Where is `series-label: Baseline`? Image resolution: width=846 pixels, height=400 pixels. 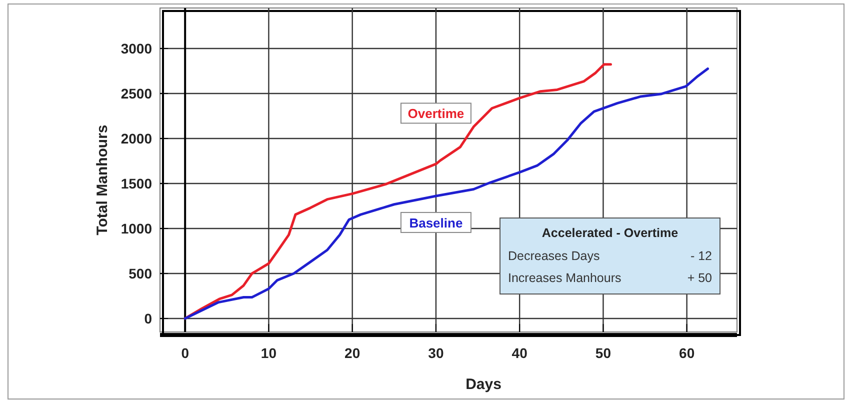
series-label: Baseline is located at coordinates (436, 222).